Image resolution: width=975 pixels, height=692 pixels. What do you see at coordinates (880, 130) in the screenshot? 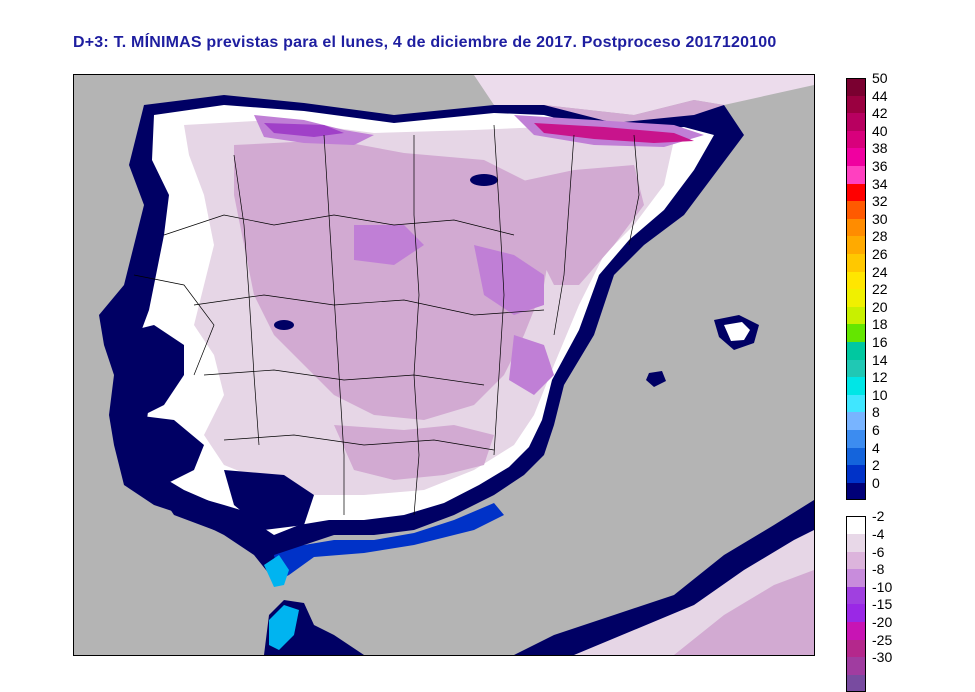
I see `legend-tick-label: 40` at bounding box center [880, 130].